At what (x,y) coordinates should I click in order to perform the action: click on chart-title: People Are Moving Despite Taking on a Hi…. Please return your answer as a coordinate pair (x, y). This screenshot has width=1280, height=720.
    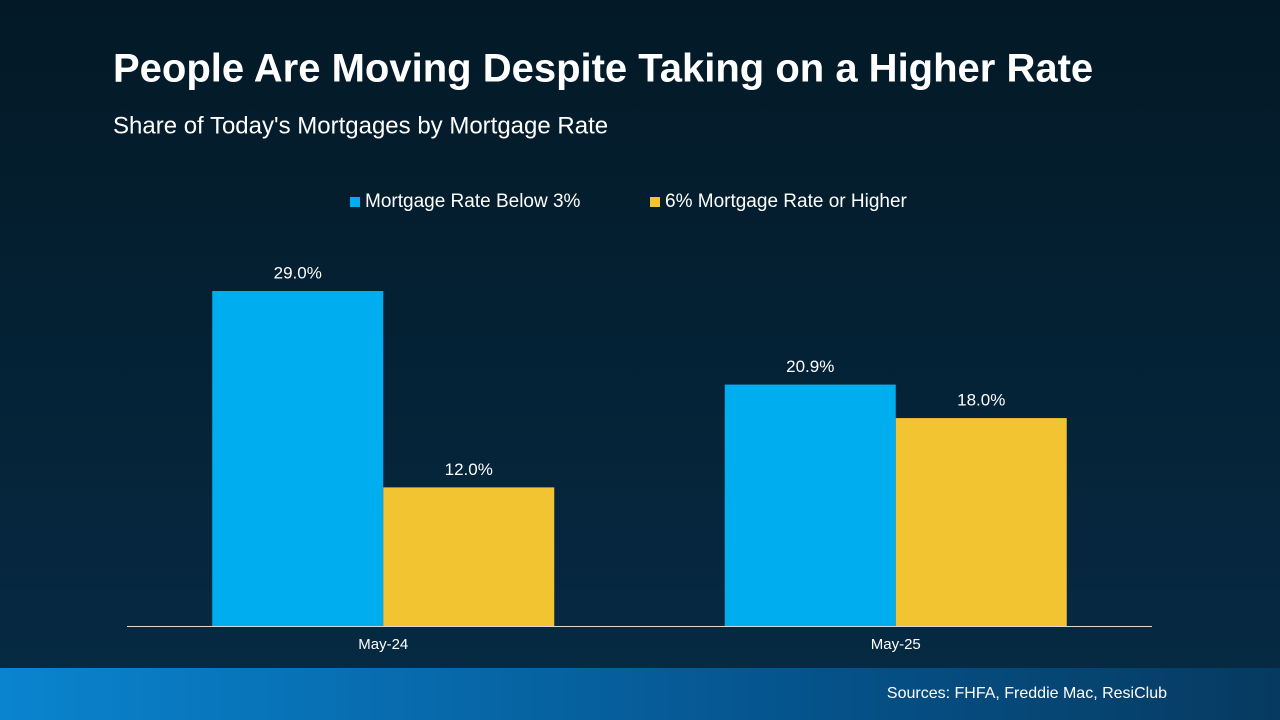
    Looking at the image, I should click on (603, 69).